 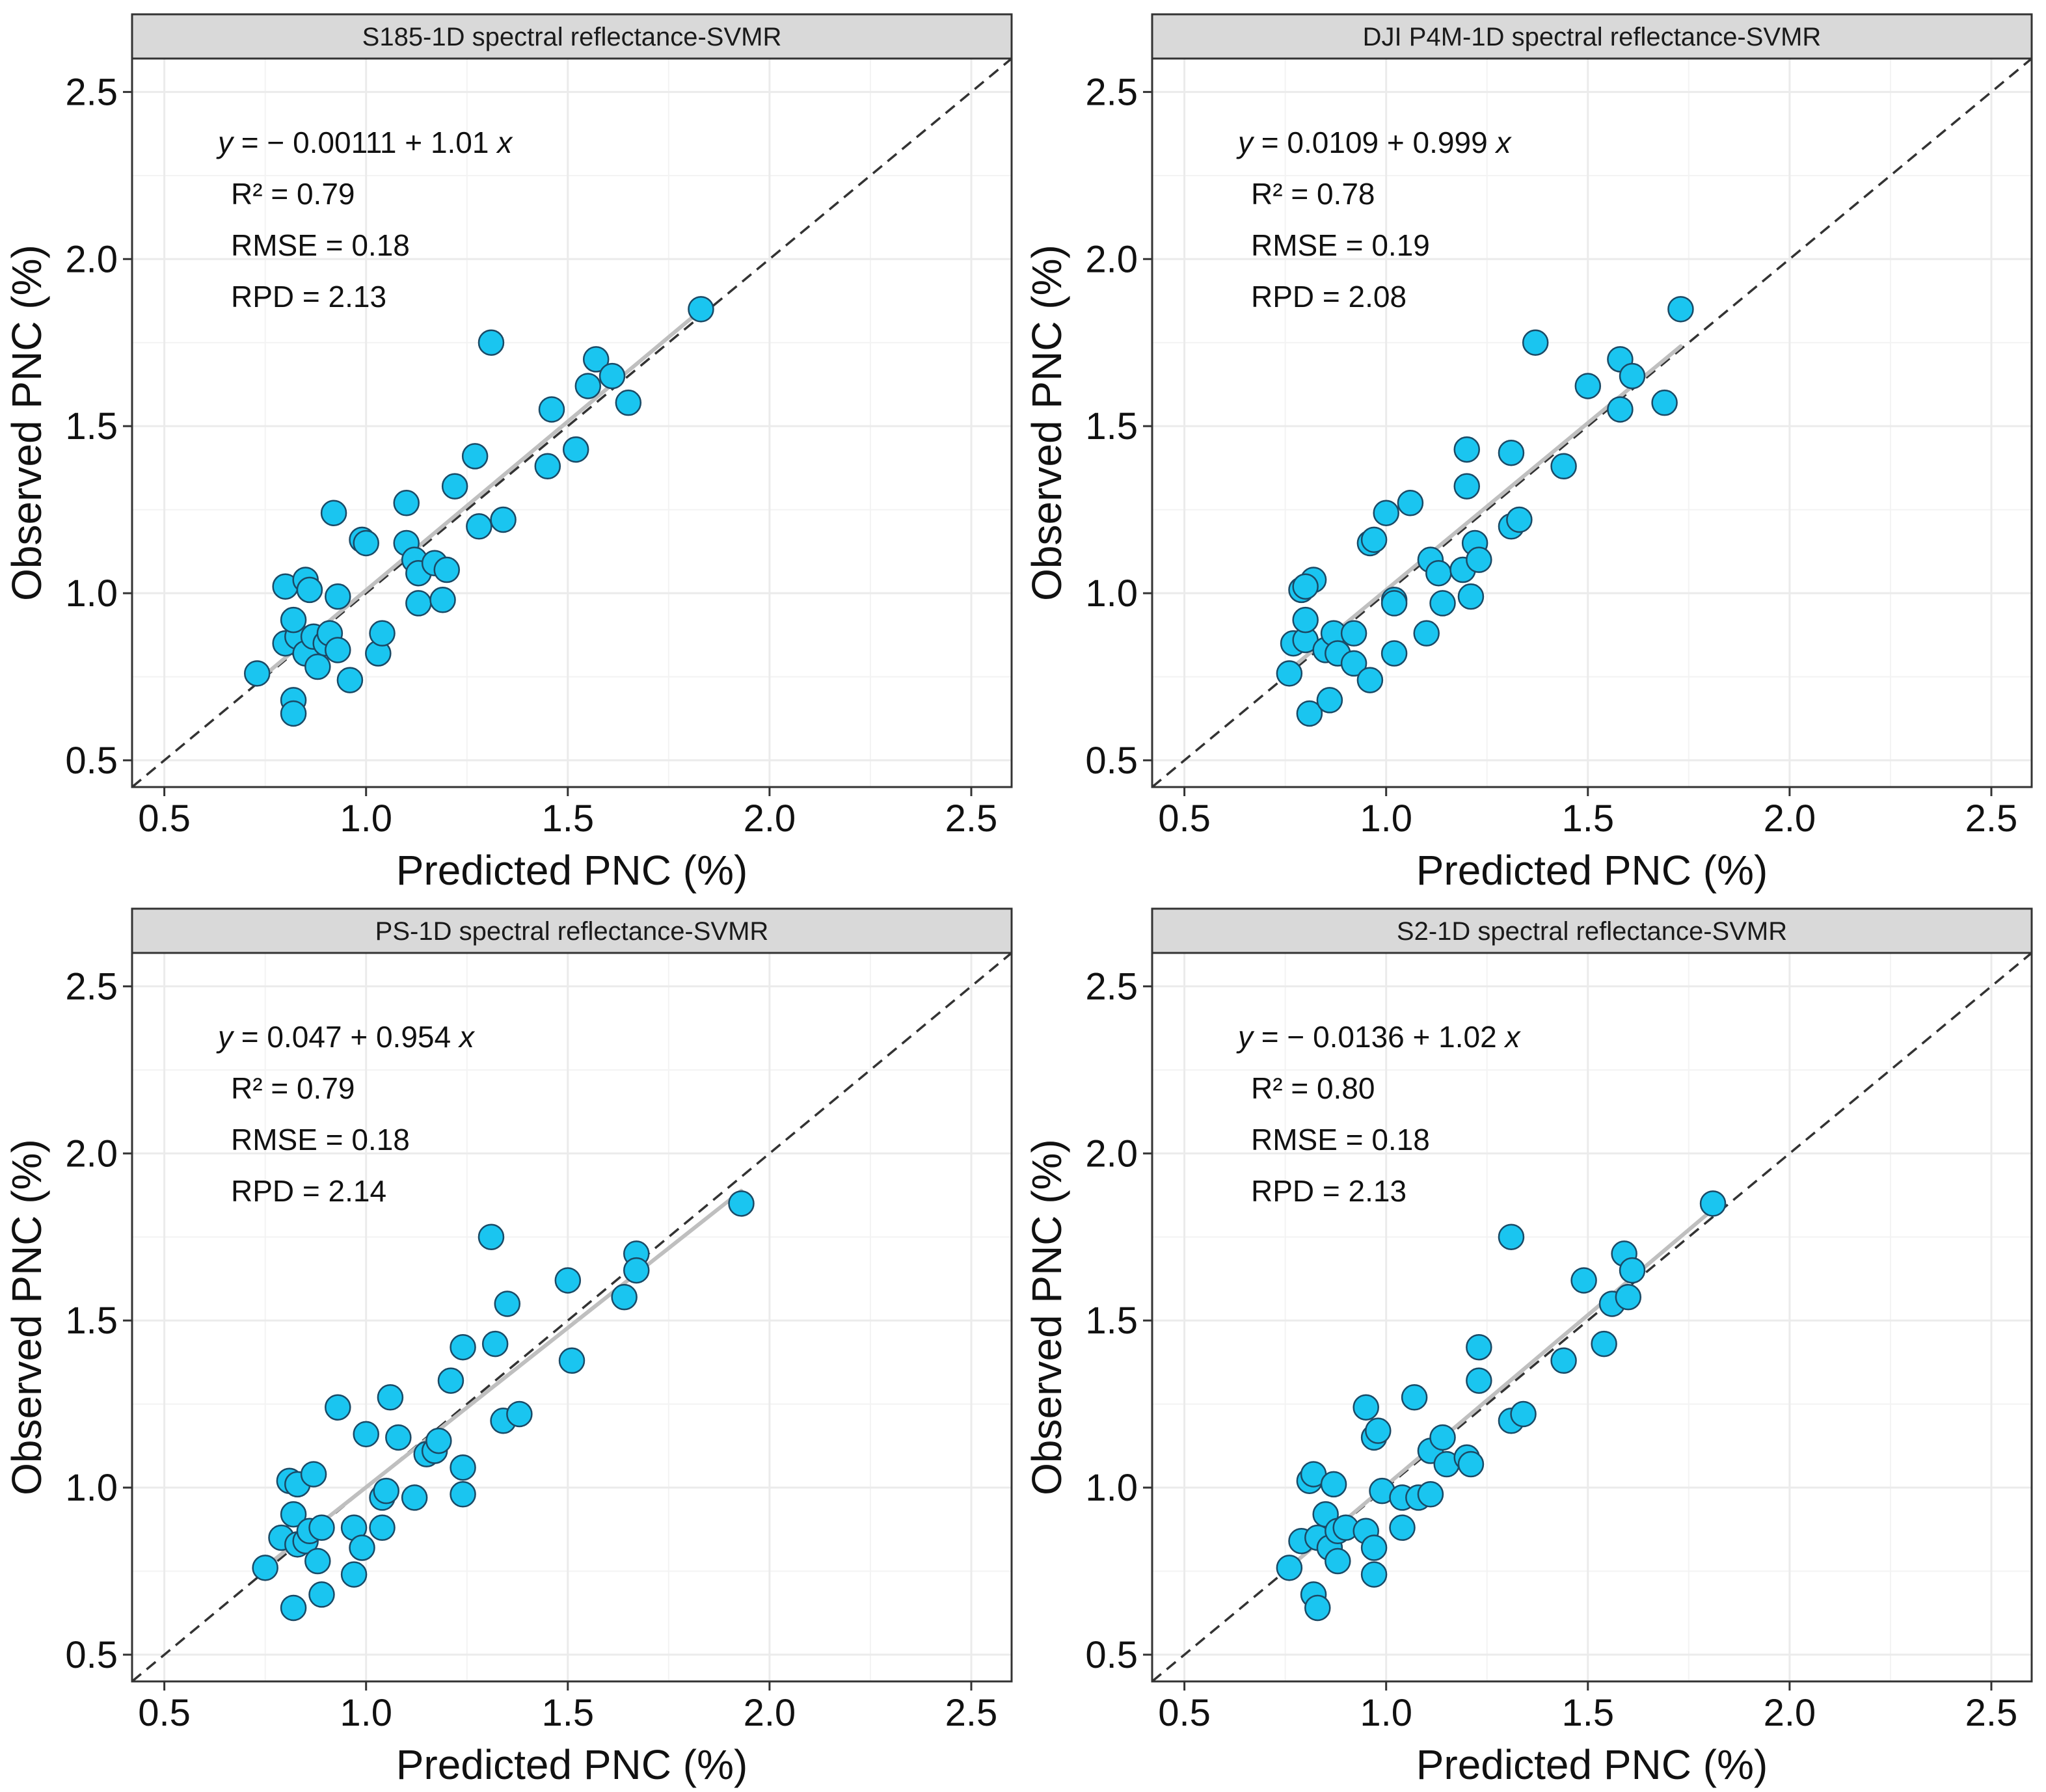 What do you see at coordinates (567, 818) in the screenshot?
I see `x-tick-label: 1.5` at bounding box center [567, 818].